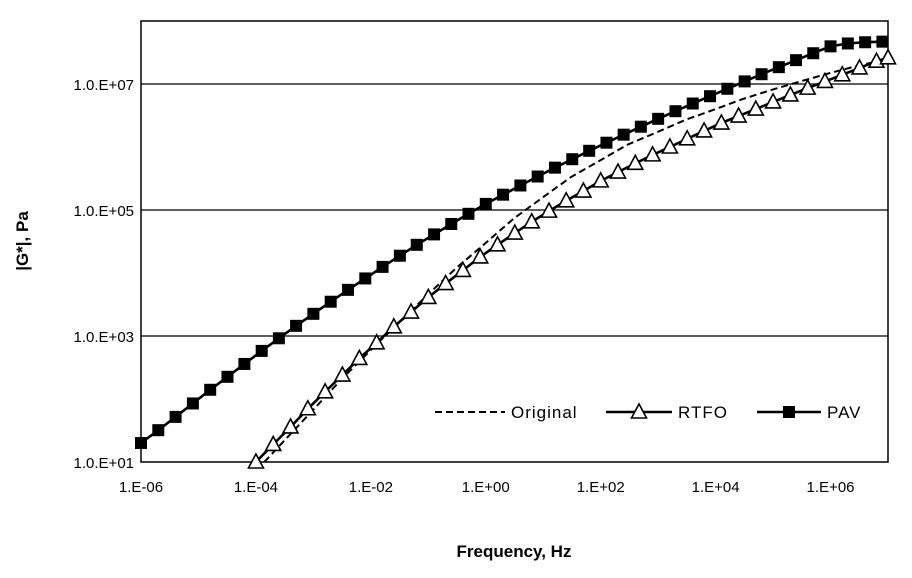  What do you see at coordinates (514, 551) in the screenshot?
I see `x-axis-title: Frequency, Hz` at bounding box center [514, 551].